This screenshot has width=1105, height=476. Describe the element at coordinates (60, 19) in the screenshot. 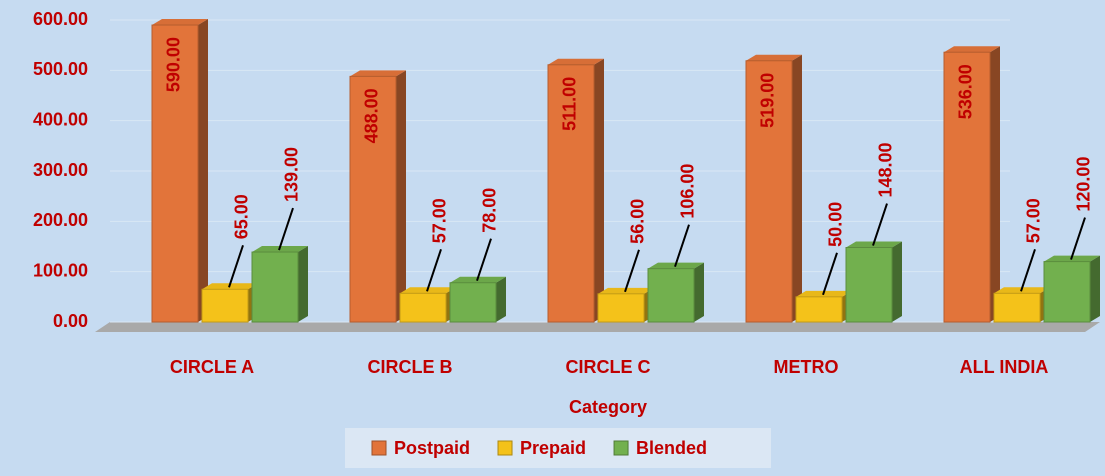

I see `y-tick-label: 600.00` at that location.